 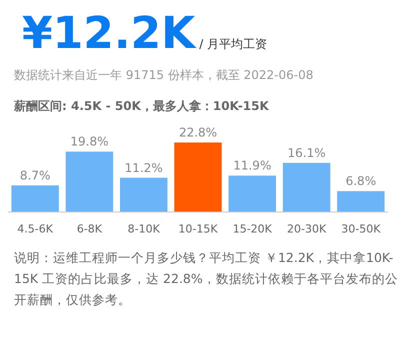 I want to click on data-label: 8.7%, so click(x=35, y=175).